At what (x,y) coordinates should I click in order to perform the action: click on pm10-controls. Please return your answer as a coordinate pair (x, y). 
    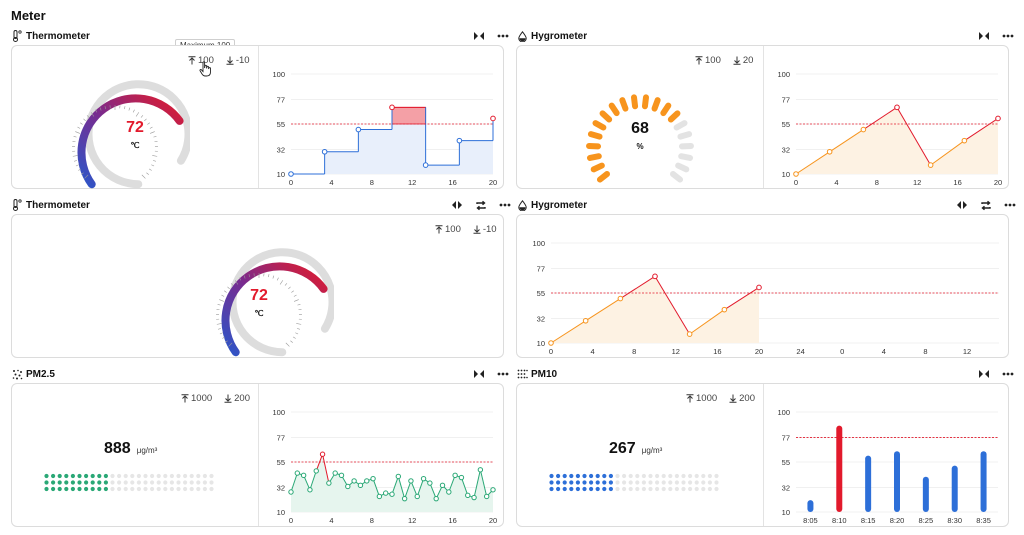
    Looking at the image, I should click on (996, 374).